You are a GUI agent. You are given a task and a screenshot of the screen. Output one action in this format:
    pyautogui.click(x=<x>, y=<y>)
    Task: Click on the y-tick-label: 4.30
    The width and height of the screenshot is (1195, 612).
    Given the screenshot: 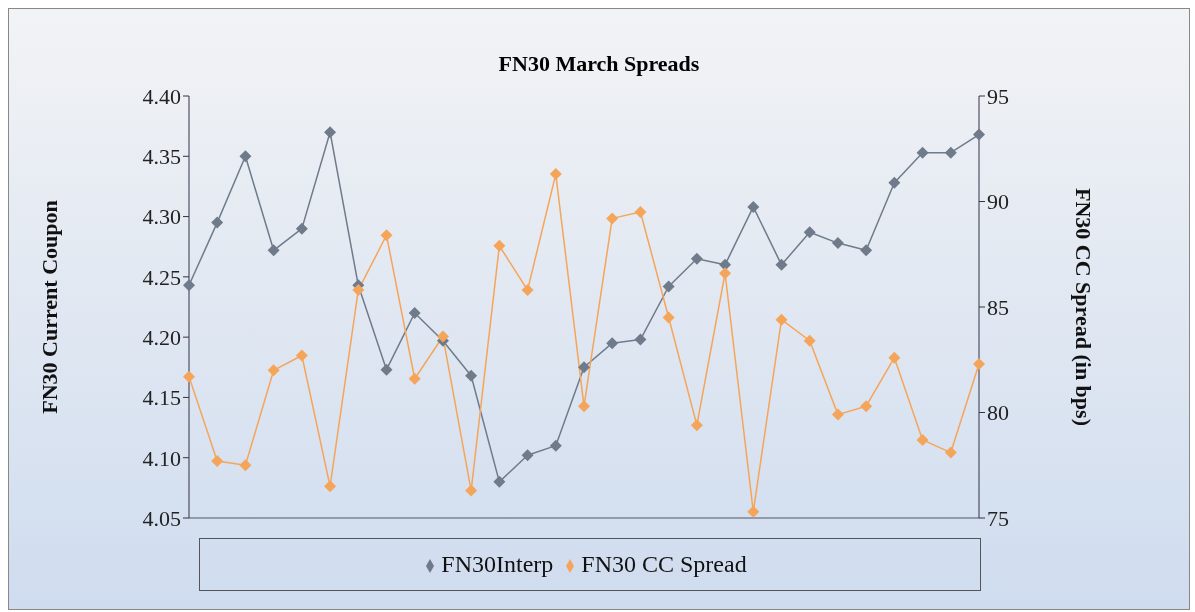 What is the action you would take?
    pyautogui.click(x=161, y=217)
    